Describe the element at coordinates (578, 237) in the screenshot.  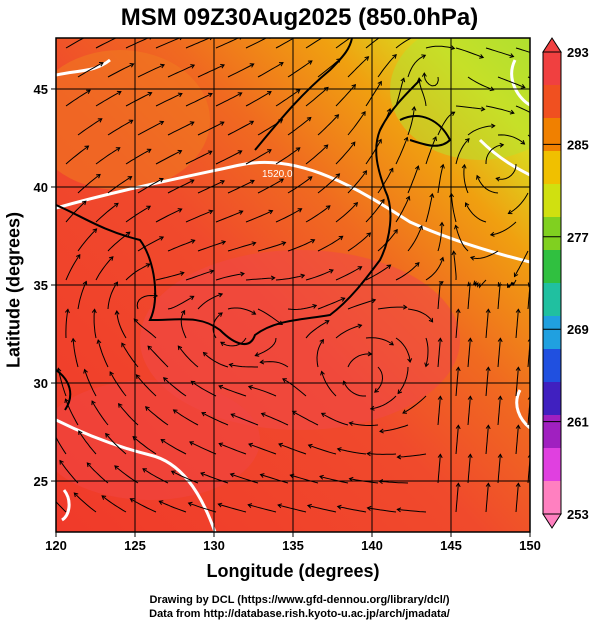
I see `colorbar-label: 277` at that location.